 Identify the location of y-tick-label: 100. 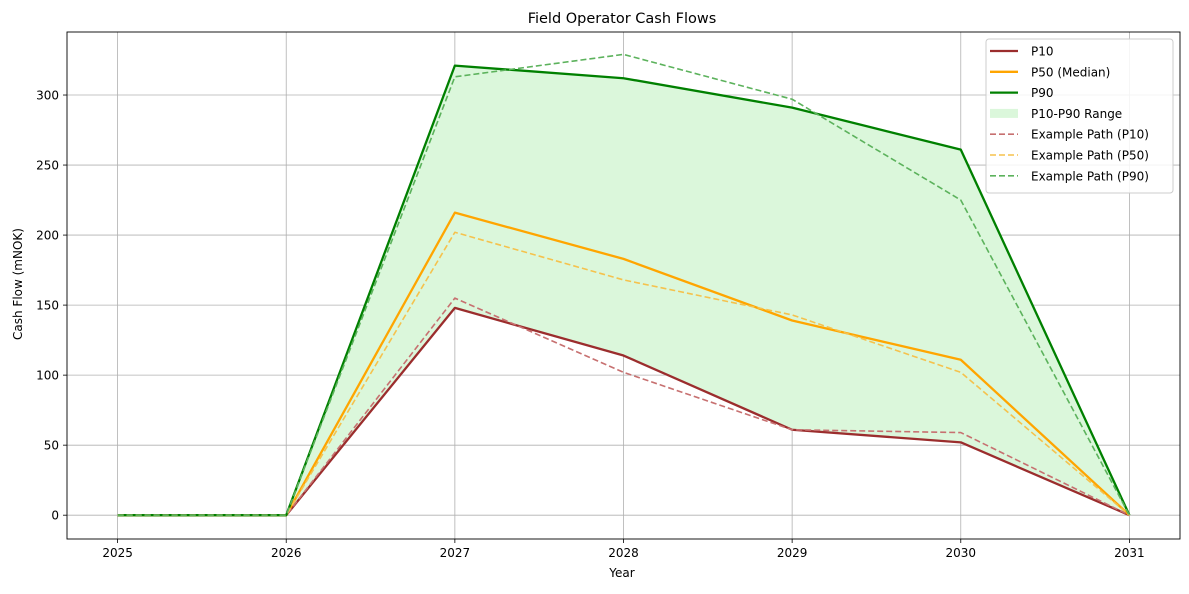
(47, 376).